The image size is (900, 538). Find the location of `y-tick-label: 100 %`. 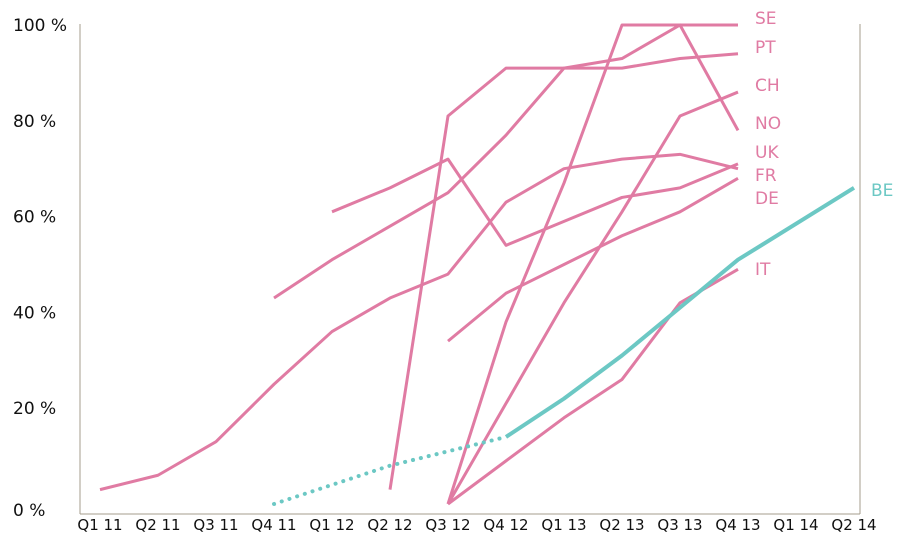

y-tick-label: 100 % is located at coordinates (40, 26).